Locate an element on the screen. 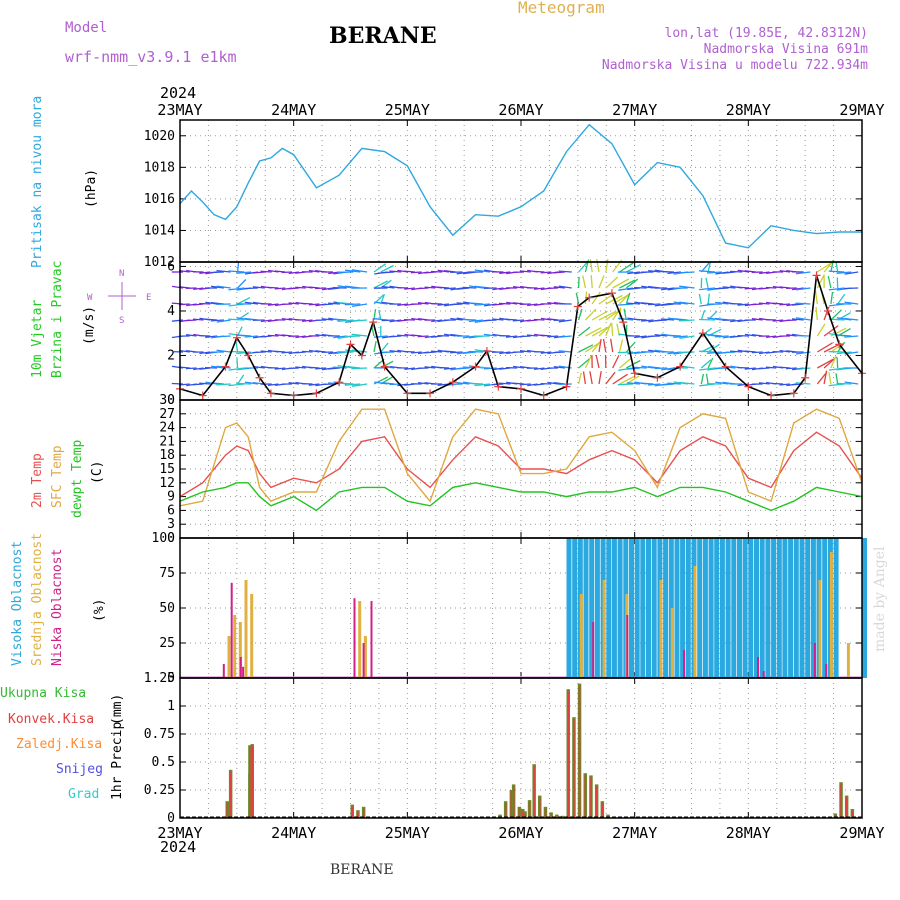  precip-unit: (mm) is located at coordinates (117, 709).